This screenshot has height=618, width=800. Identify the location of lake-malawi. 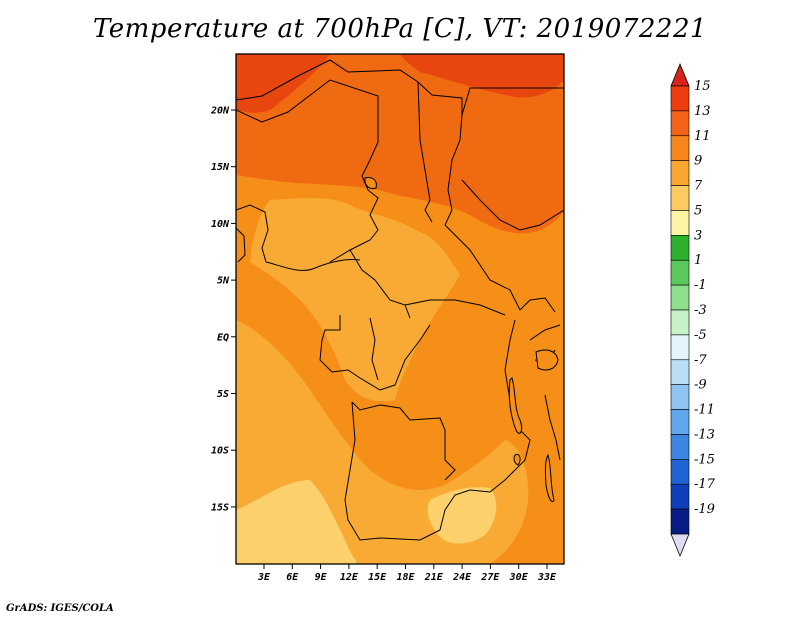
(549, 478).